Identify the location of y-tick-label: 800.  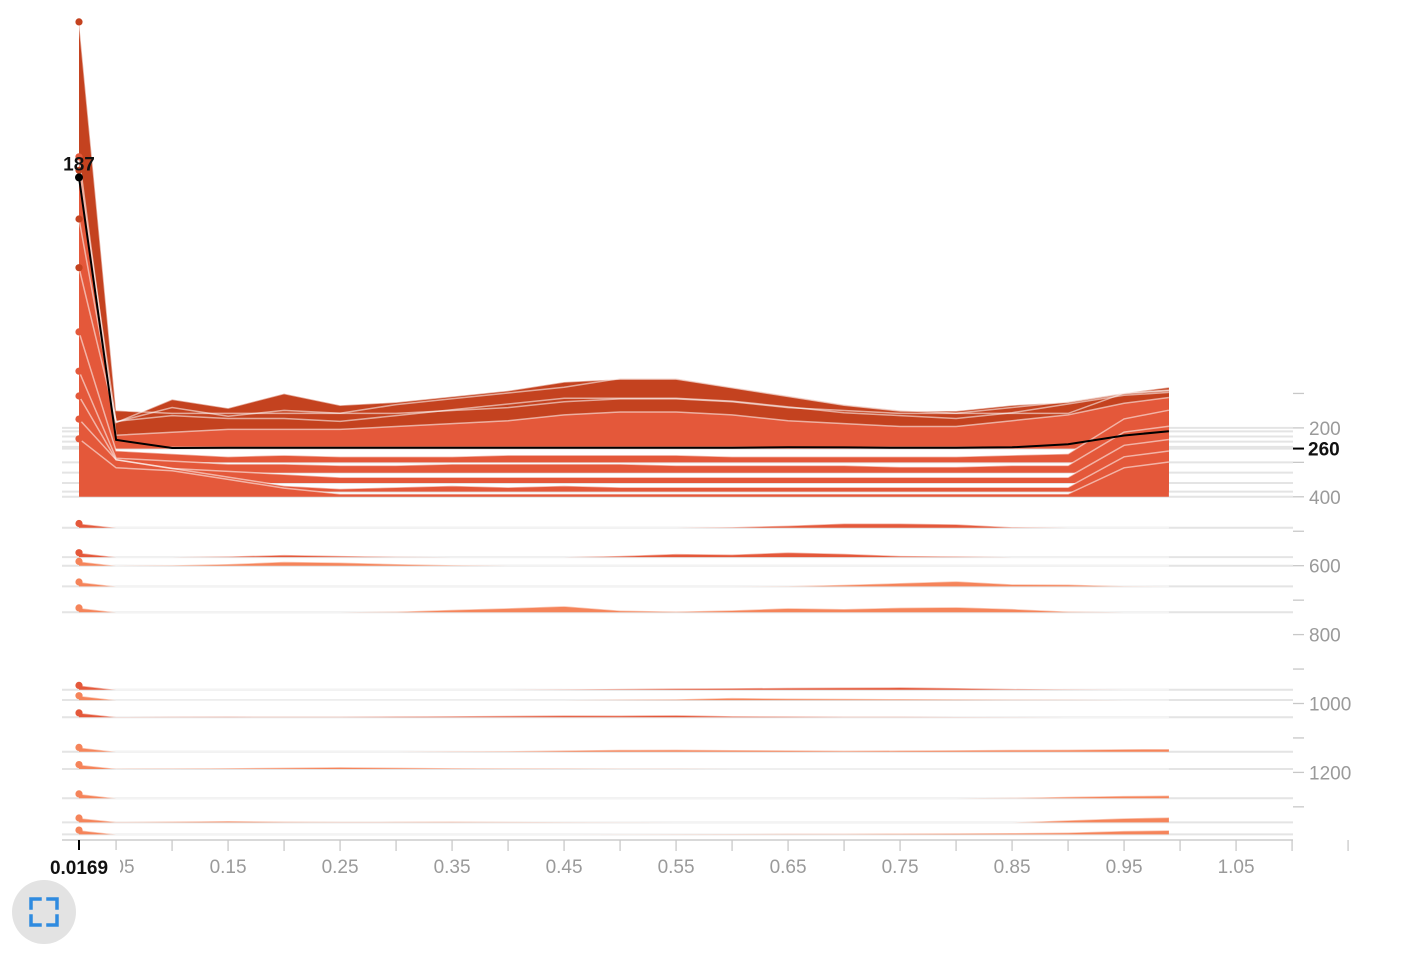
(1325, 636).